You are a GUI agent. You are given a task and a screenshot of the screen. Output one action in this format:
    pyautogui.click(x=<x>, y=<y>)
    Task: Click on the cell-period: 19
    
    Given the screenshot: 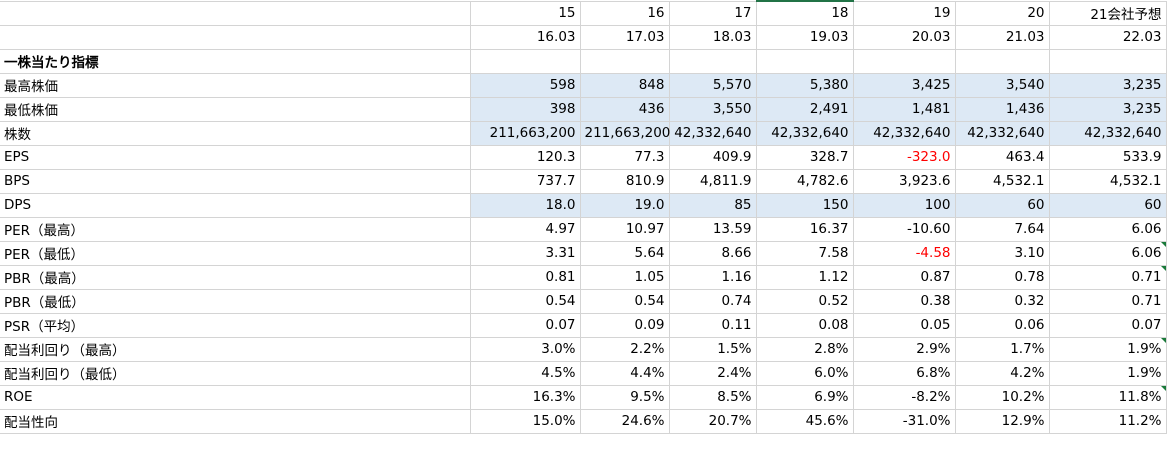 What is the action you would take?
    pyautogui.click(x=904, y=13)
    